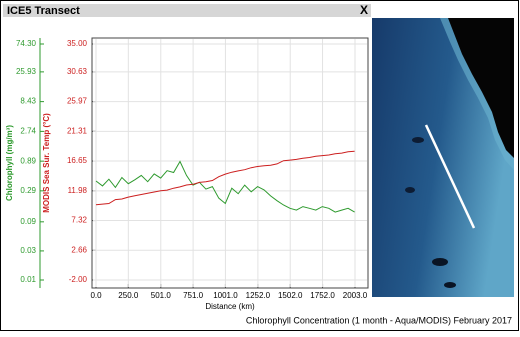 The height and width of the screenshot is (337, 520). What do you see at coordinates (258, 295) in the screenshot?
I see `x-tick-label: 1252.0` at bounding box center [258, 295].